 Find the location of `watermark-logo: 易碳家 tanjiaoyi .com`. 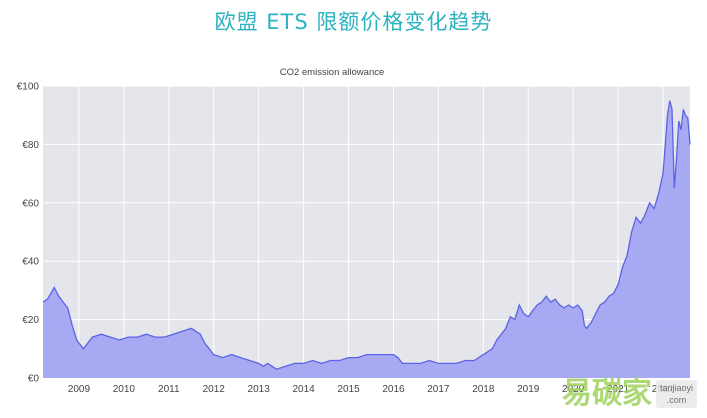

watermark-logo: 易碳家 tanjiaoyi .com is located at coordinates (629, 394).